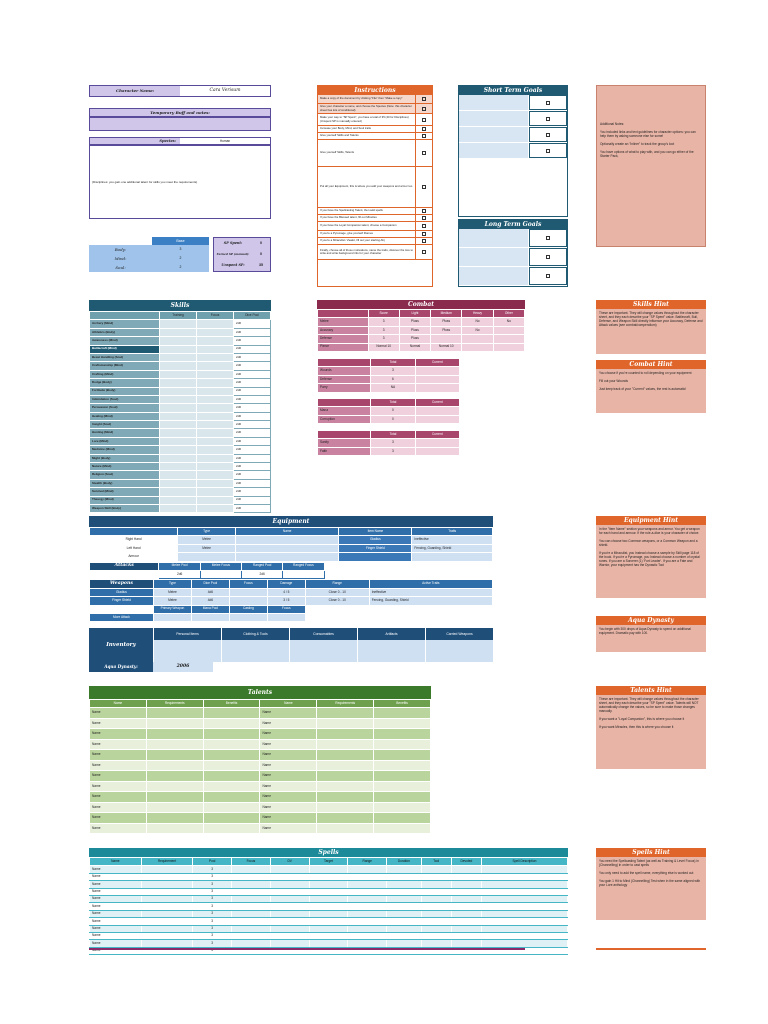 This screenshot has width=768, height=1024. What do you see at coordinates (210, 601) in the screenshot?
I see `weapon-cell: 4d6` at bounding box center [210, 601].